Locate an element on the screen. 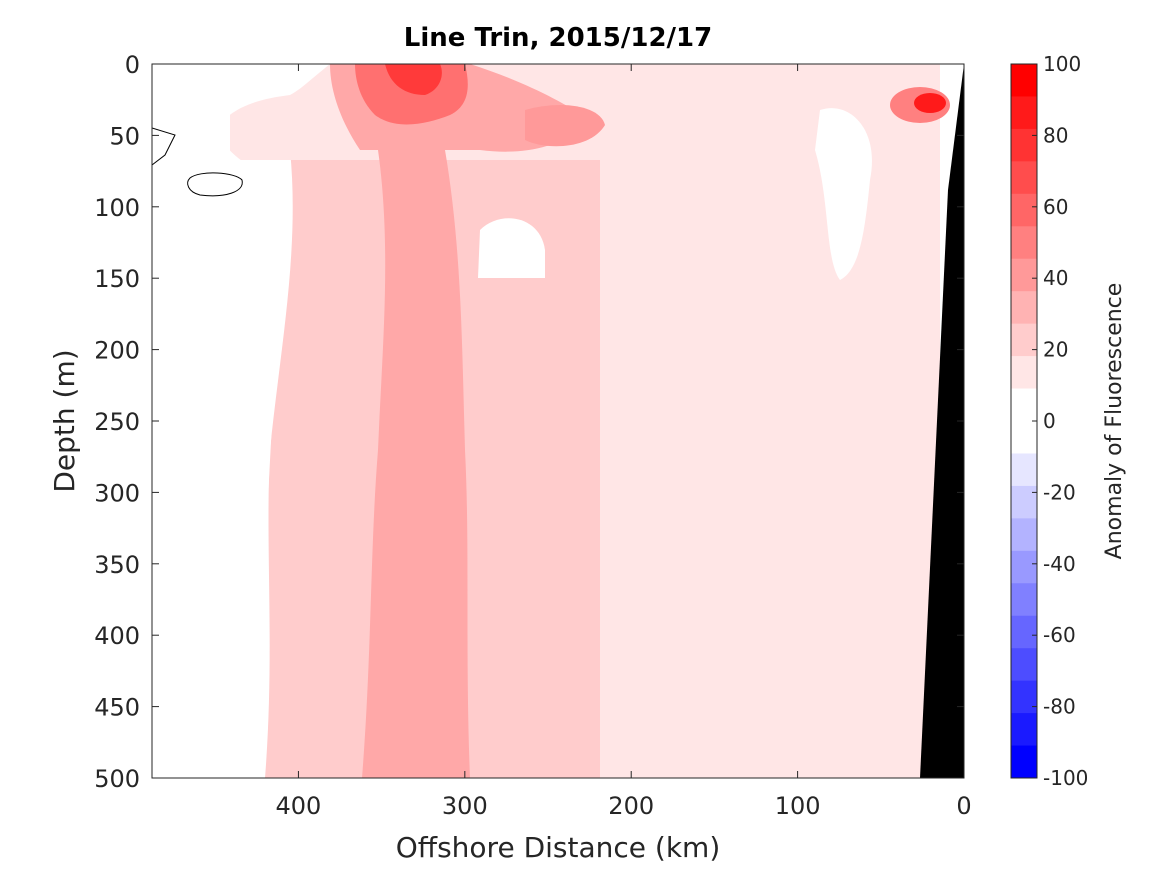  x-tick-label: 300 is located at coordinates (465, 806).